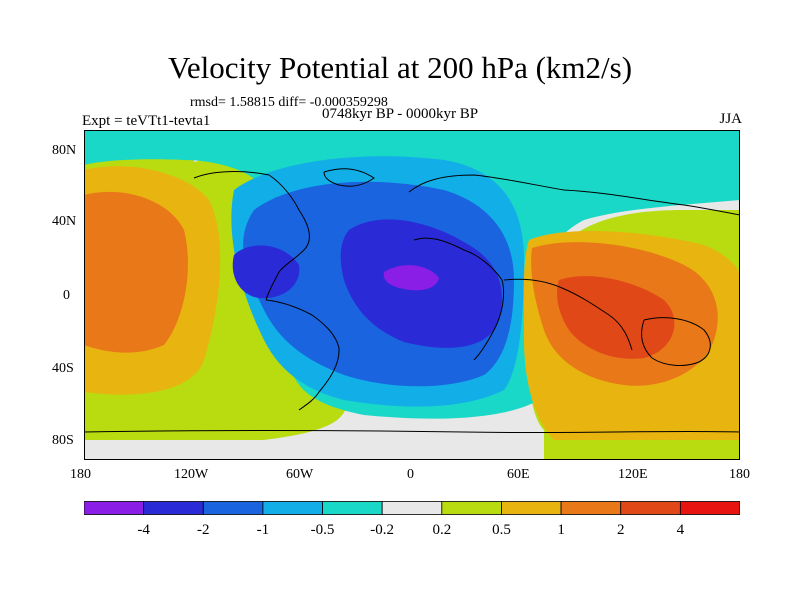 This screenshot has width=800, height=600. Describe the element at coordinates (63, 440) in the screenshot. I see `lat-label-80s: 80S` at that location.